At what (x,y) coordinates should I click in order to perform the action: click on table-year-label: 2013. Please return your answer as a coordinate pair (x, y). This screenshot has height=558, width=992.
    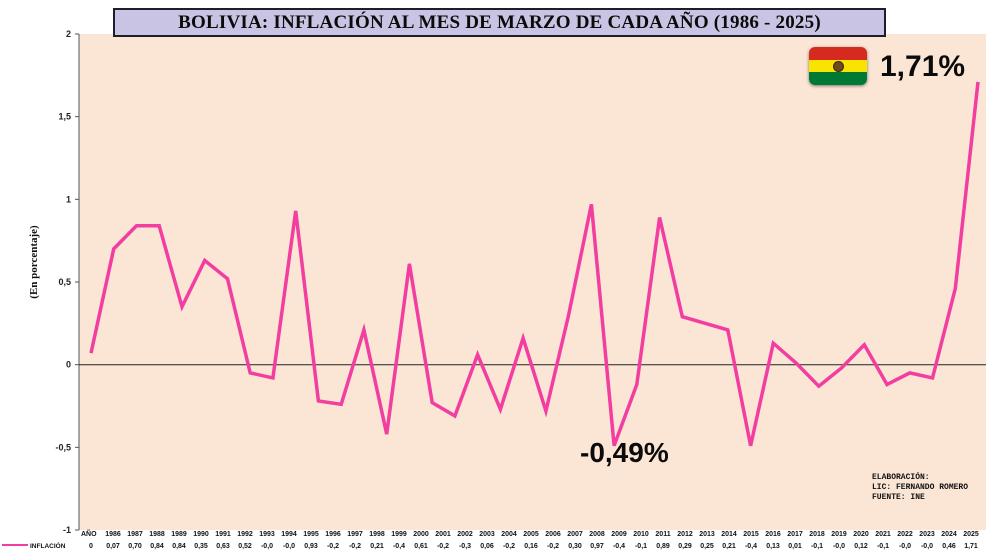
    Looking at the image, I should click on (707, 534).